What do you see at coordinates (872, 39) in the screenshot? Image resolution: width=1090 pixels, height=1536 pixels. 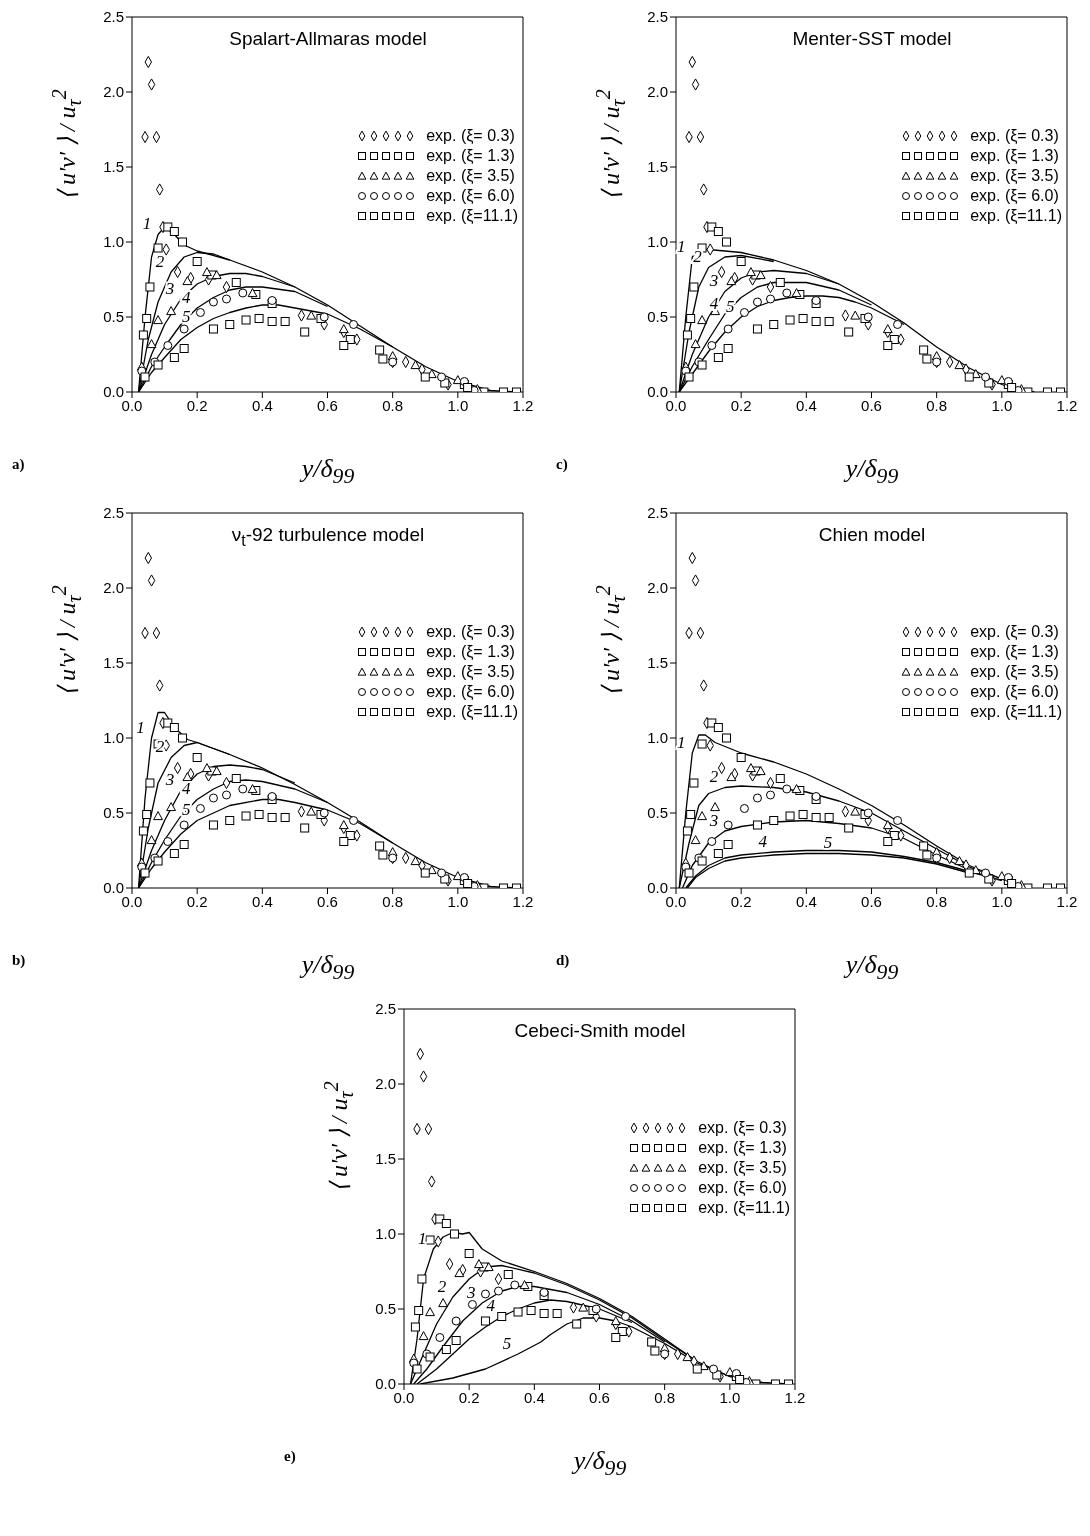 I see `text: Menter-SST model` at bounding box center [872, 39].